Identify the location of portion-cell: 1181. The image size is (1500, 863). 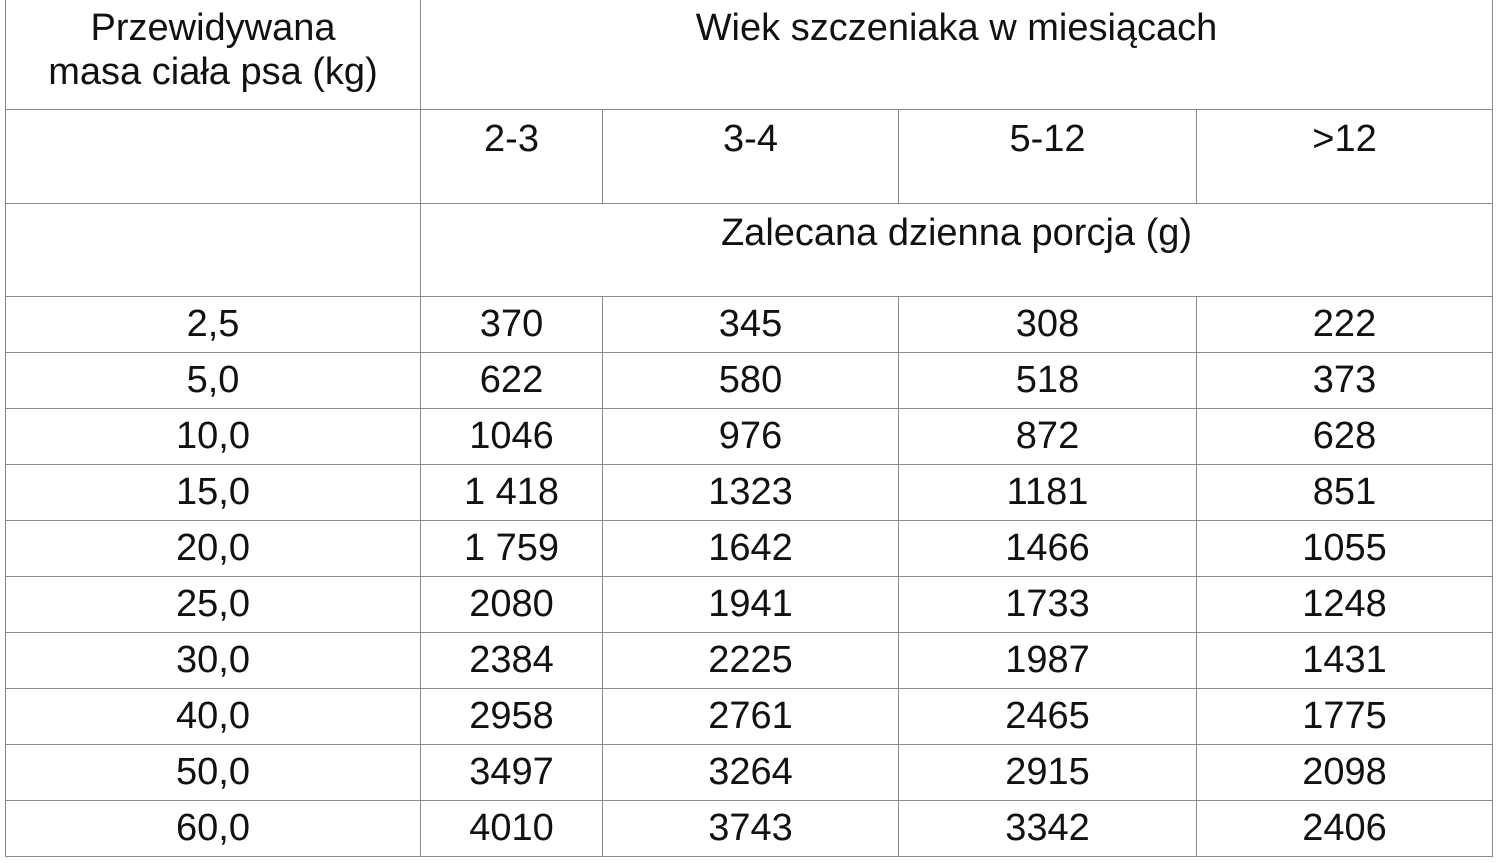
(1047, 492).